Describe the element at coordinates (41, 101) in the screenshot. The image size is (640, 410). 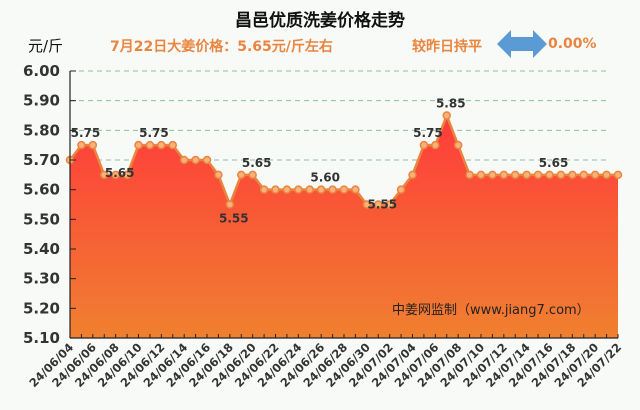
I see `svg-text: 5.90` at that location.